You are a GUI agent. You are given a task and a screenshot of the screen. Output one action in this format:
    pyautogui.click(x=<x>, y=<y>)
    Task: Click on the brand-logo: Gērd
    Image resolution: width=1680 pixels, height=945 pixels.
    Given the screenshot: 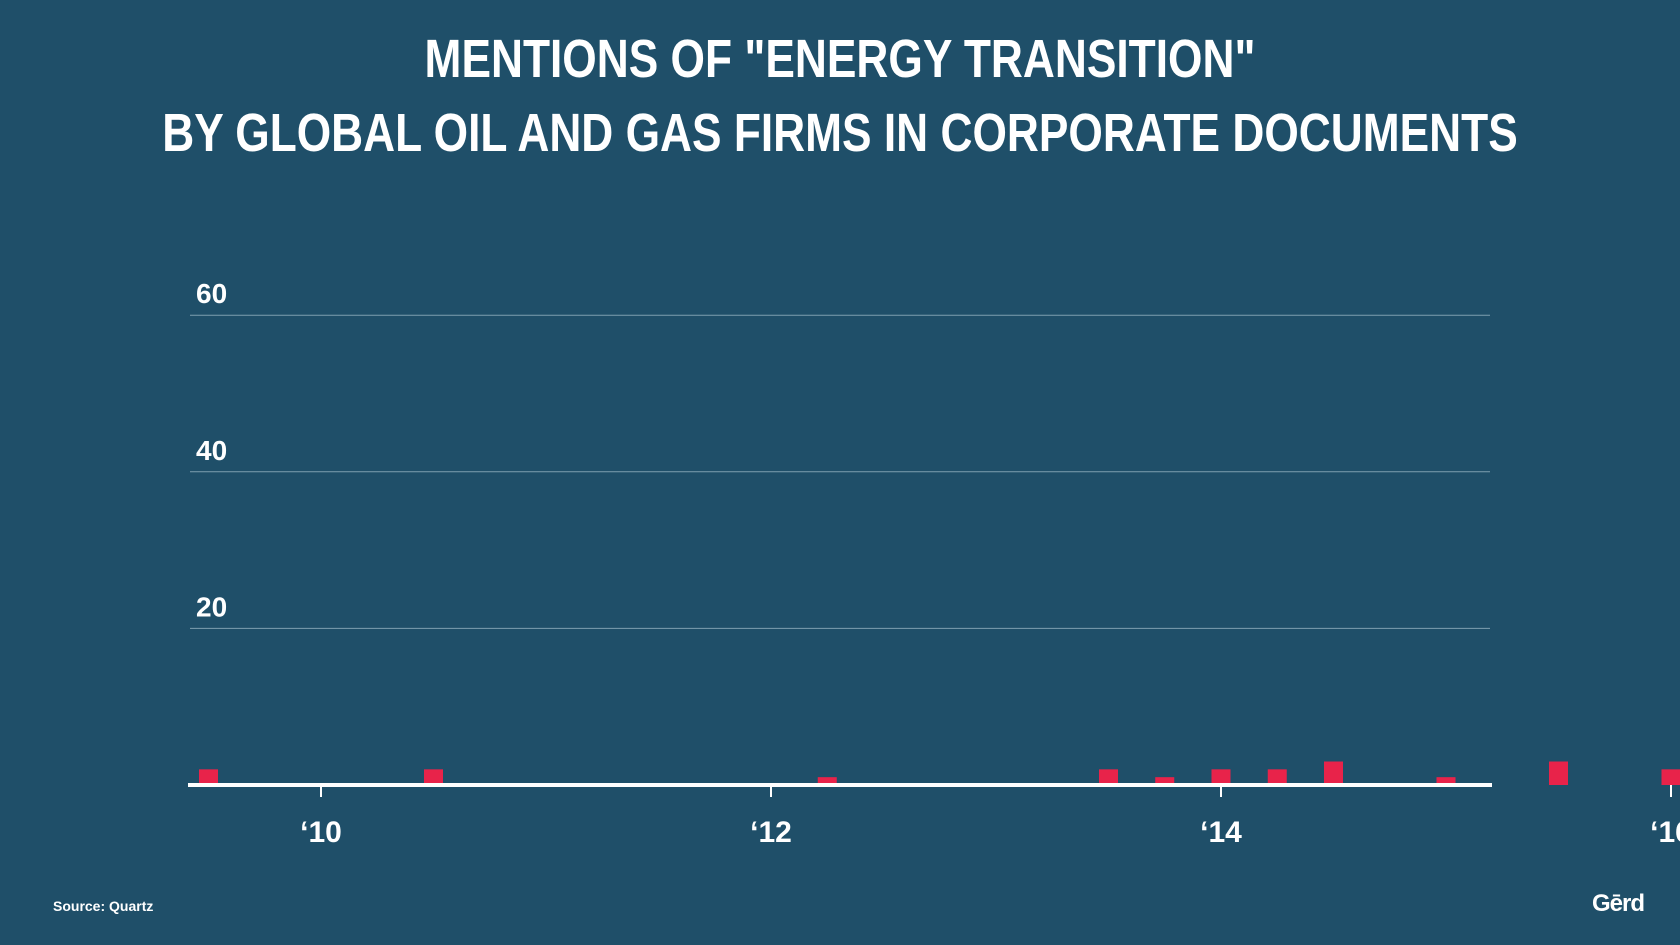 What is the action you would take?
    pyautogui.click(x=1618, y=903)
    